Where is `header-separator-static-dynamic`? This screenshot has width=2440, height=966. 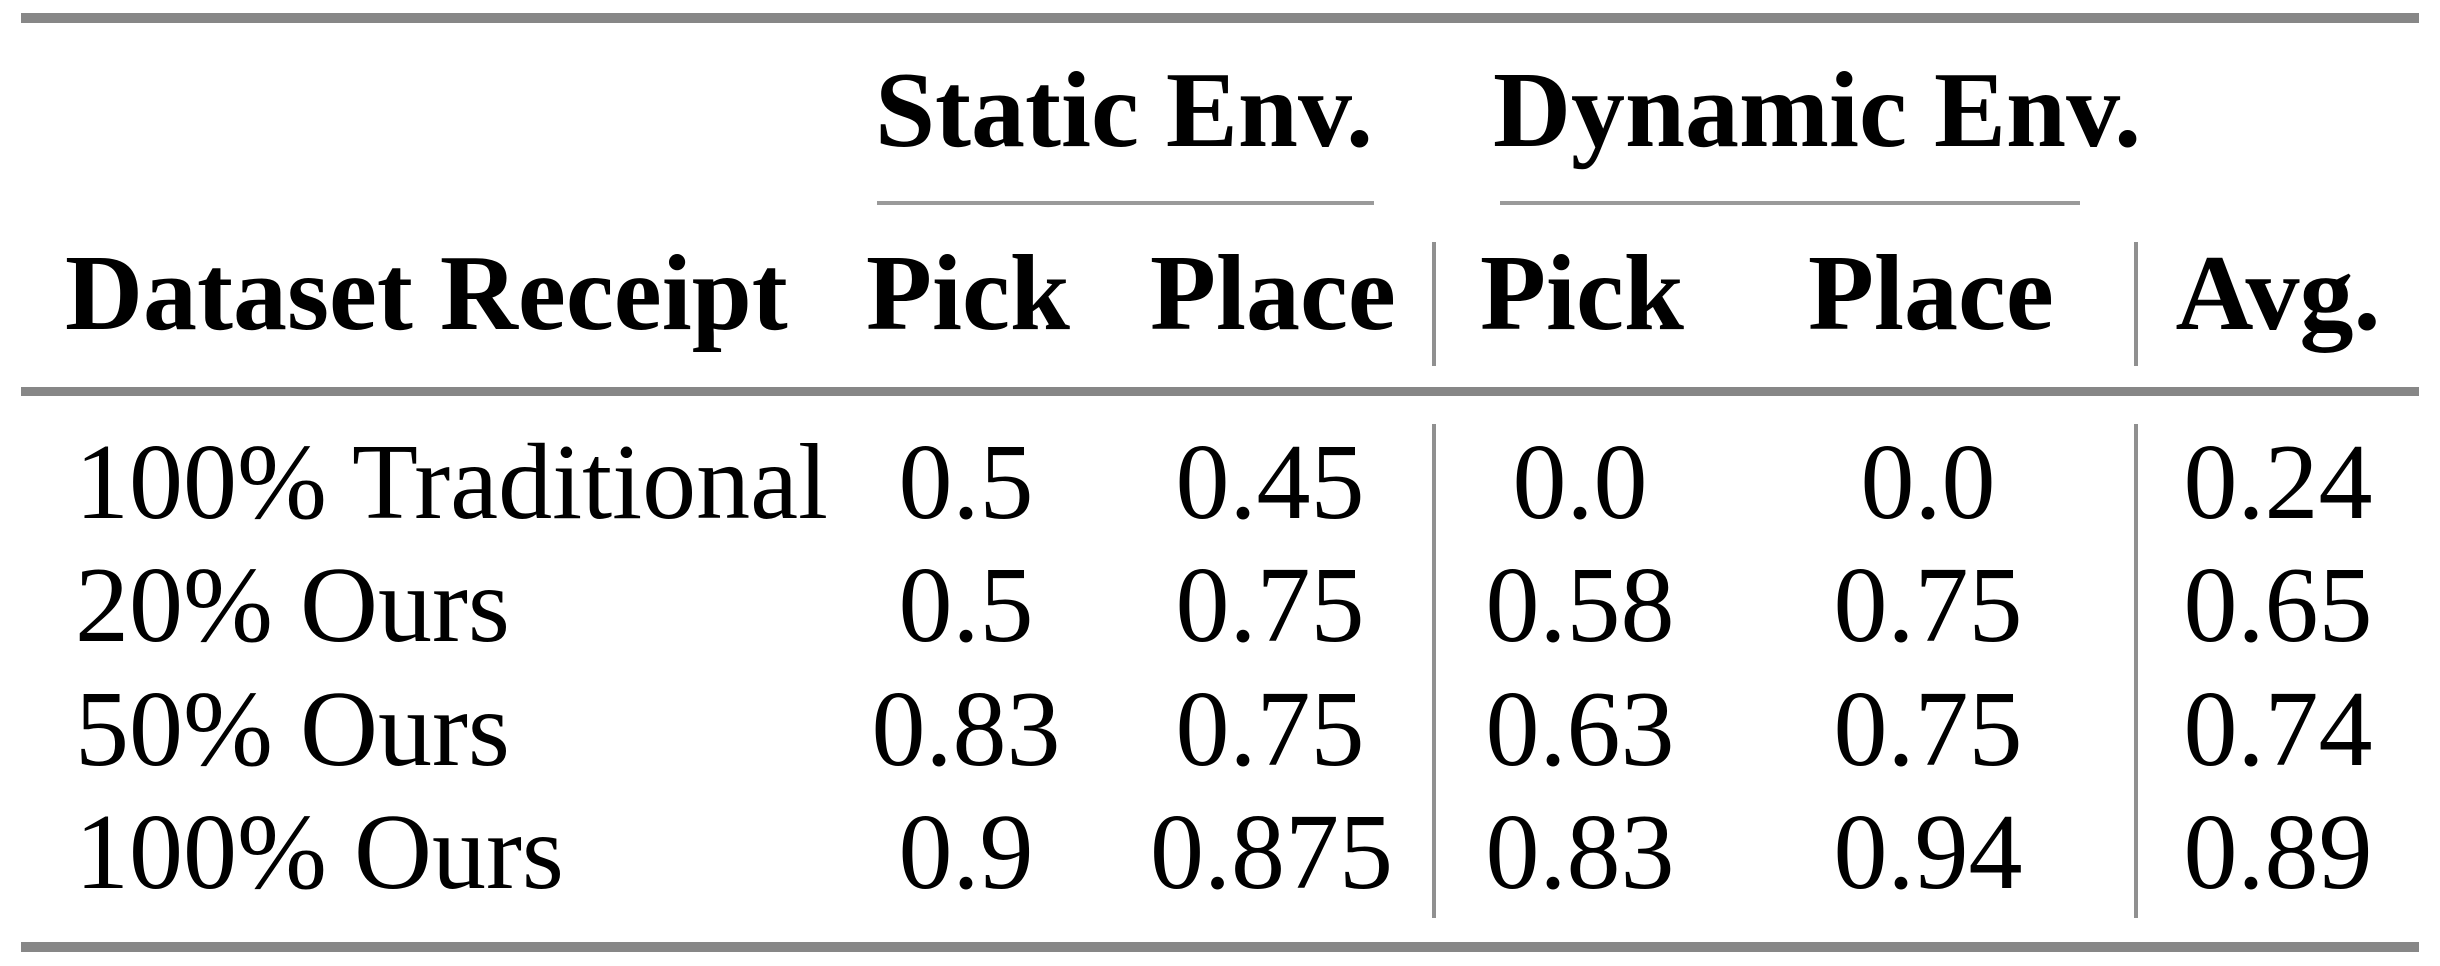 header-separator-static-dynamic is located at coordinates (1434, 304).